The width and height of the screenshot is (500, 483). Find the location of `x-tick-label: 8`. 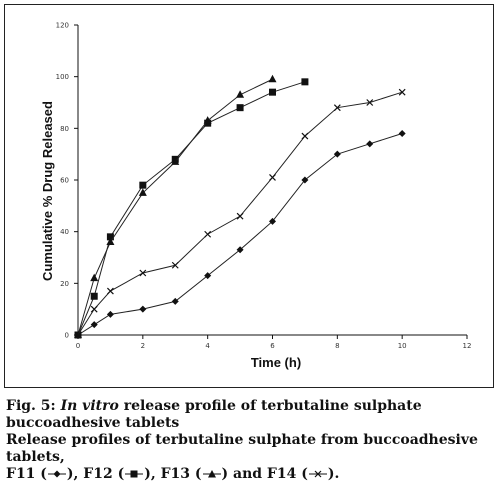

x-tick-label: 8 is located at coordinates (337, 346).